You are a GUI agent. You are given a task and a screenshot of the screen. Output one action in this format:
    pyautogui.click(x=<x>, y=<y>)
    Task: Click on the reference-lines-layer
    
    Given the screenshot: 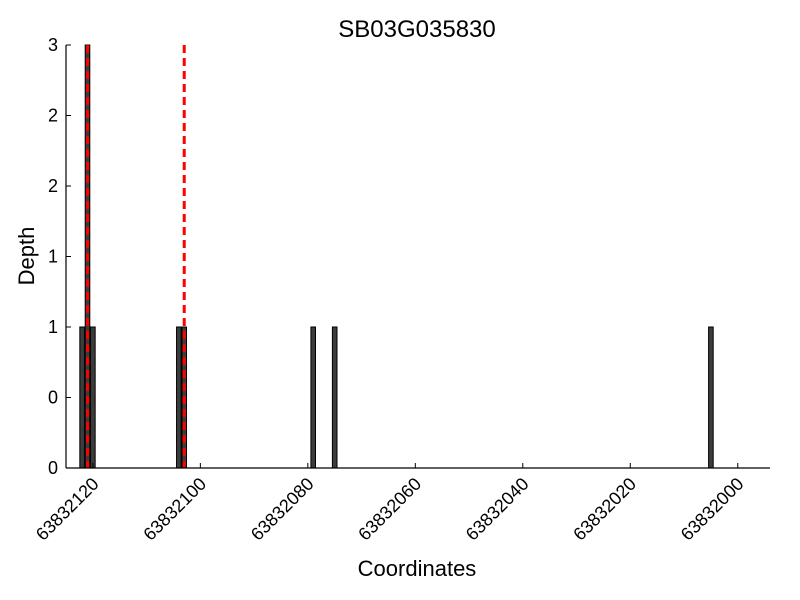 What is the action you would take?
    pyautogui.click(x=136, y=256)
    